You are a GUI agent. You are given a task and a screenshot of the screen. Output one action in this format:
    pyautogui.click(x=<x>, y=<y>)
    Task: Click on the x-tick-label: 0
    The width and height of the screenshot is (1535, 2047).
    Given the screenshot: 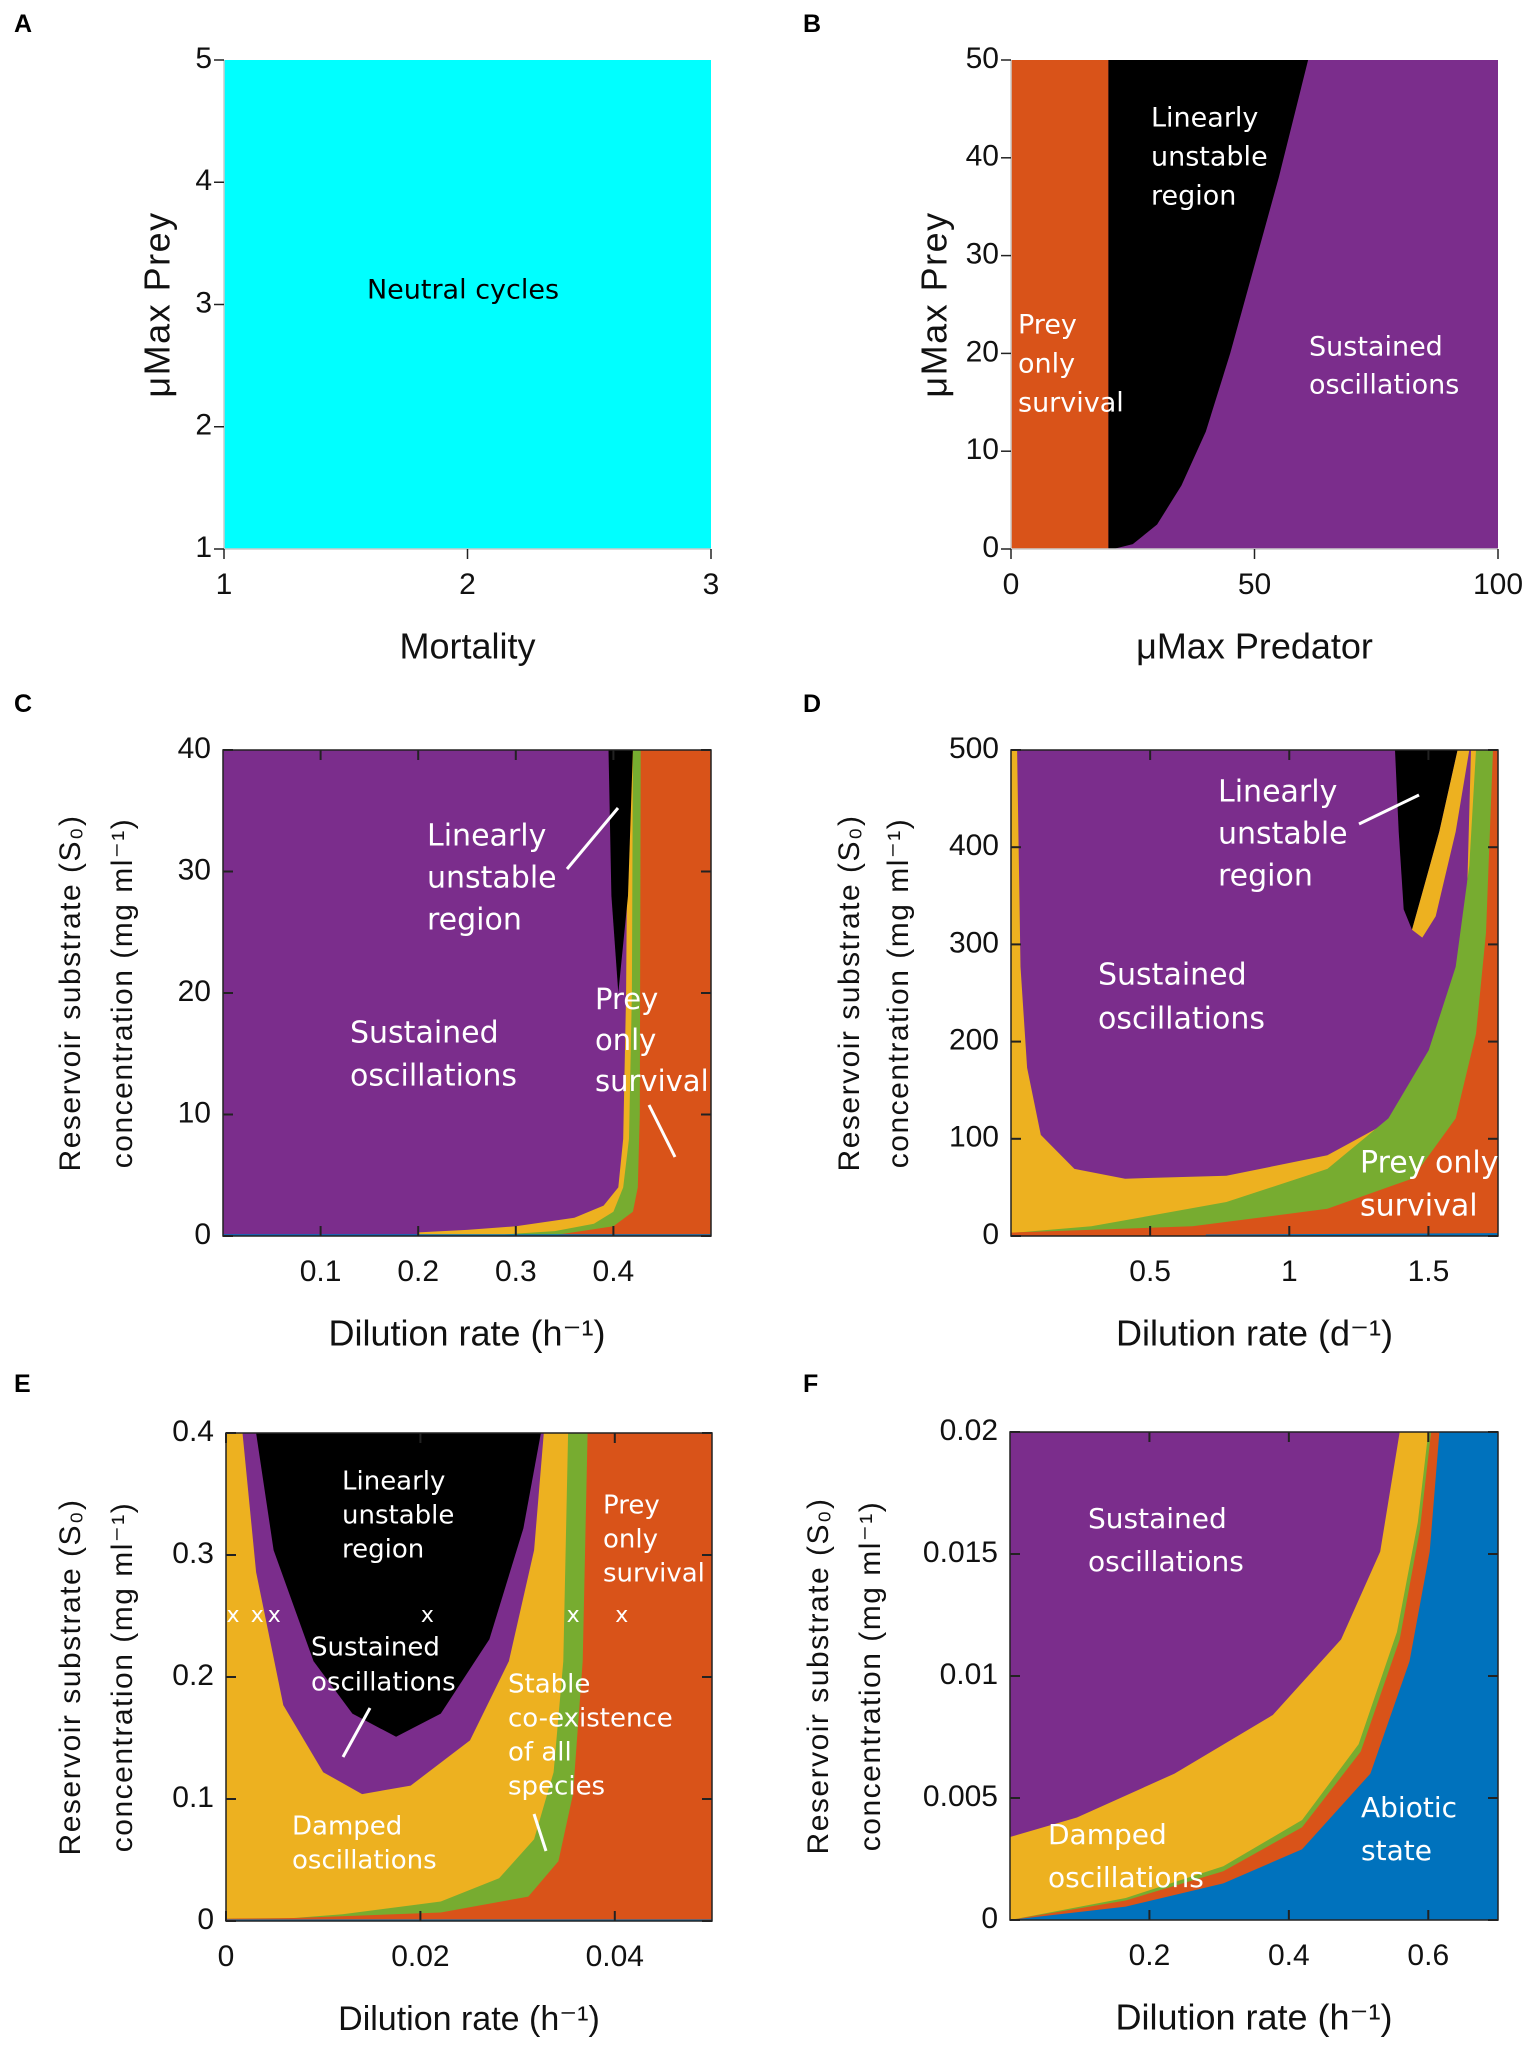 What is the action you would take?
    pyautogui.click(x=226, y=1956)
    